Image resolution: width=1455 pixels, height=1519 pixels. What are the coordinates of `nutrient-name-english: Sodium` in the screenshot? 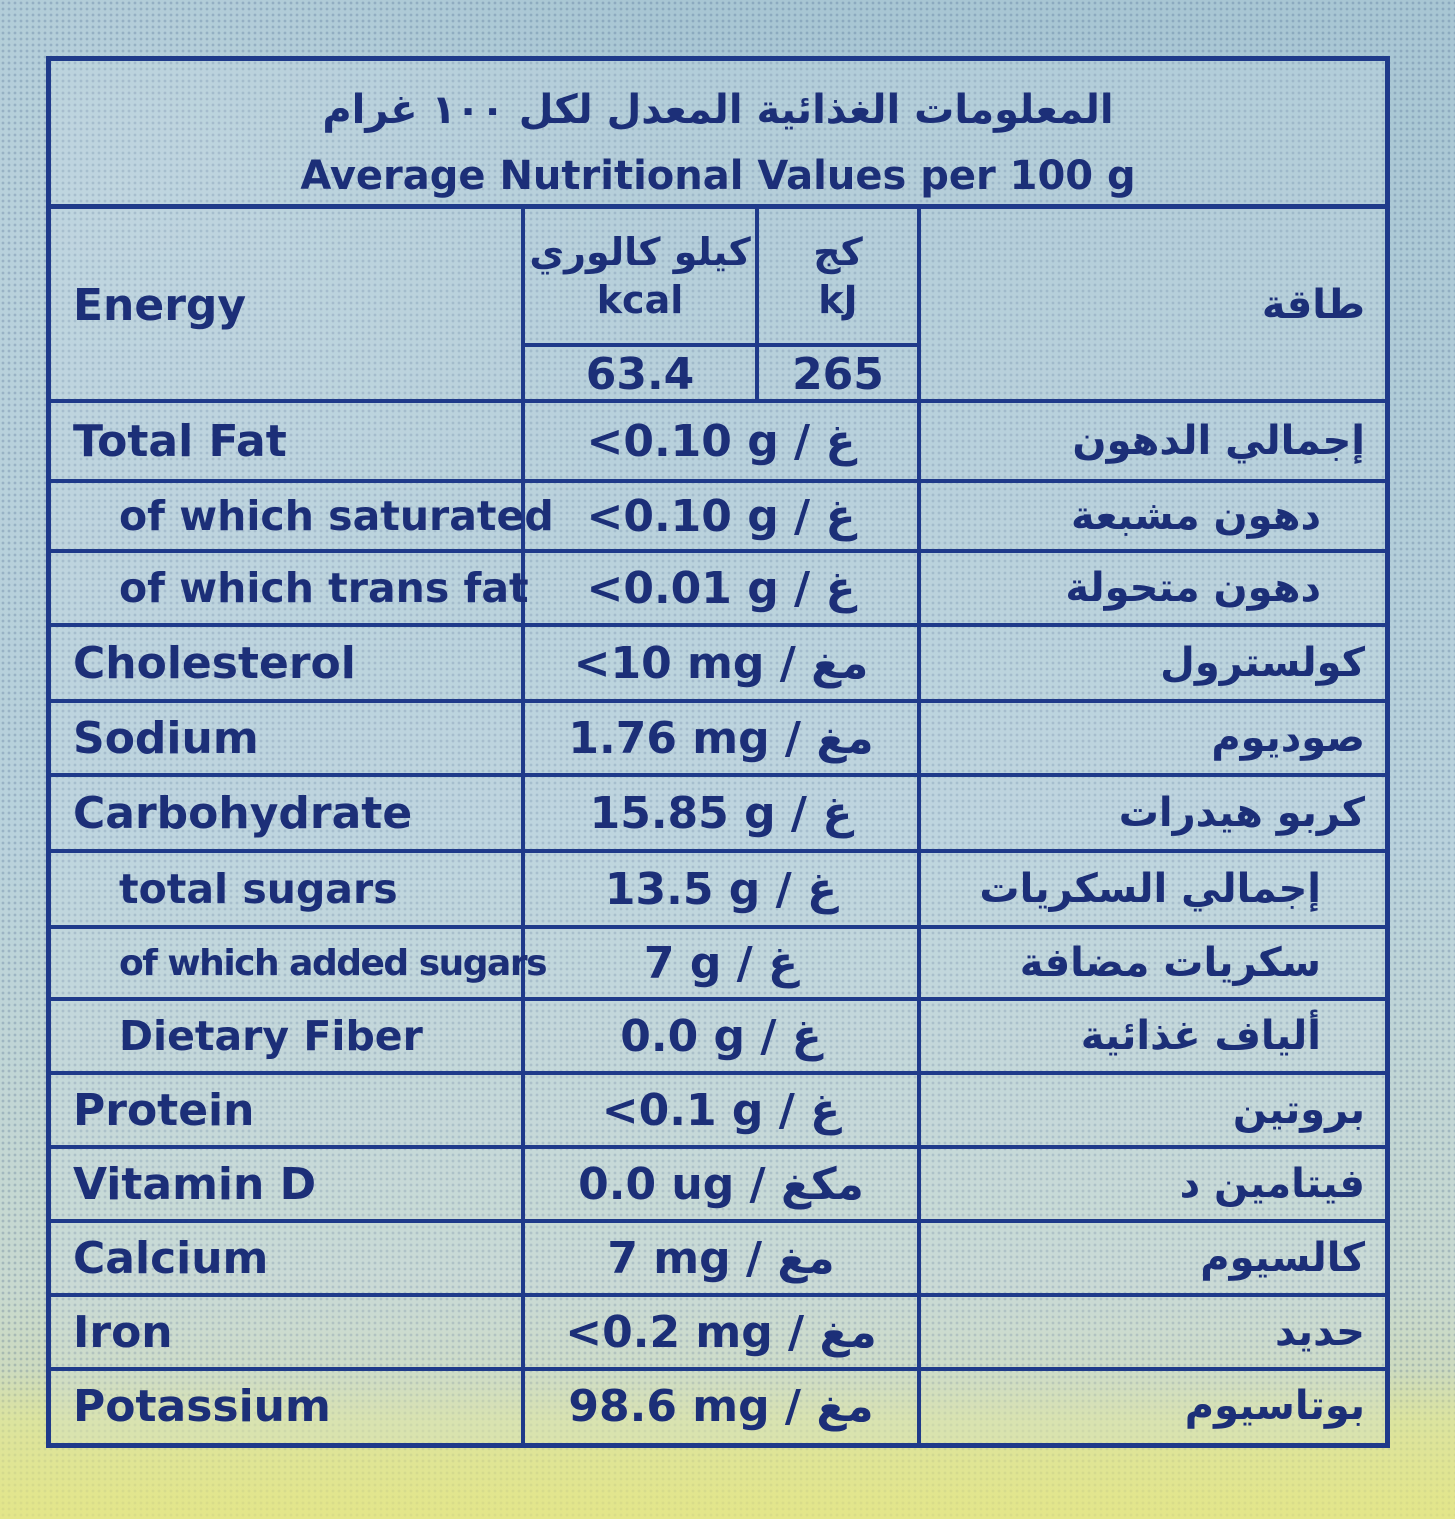 It's located at (166, 738).